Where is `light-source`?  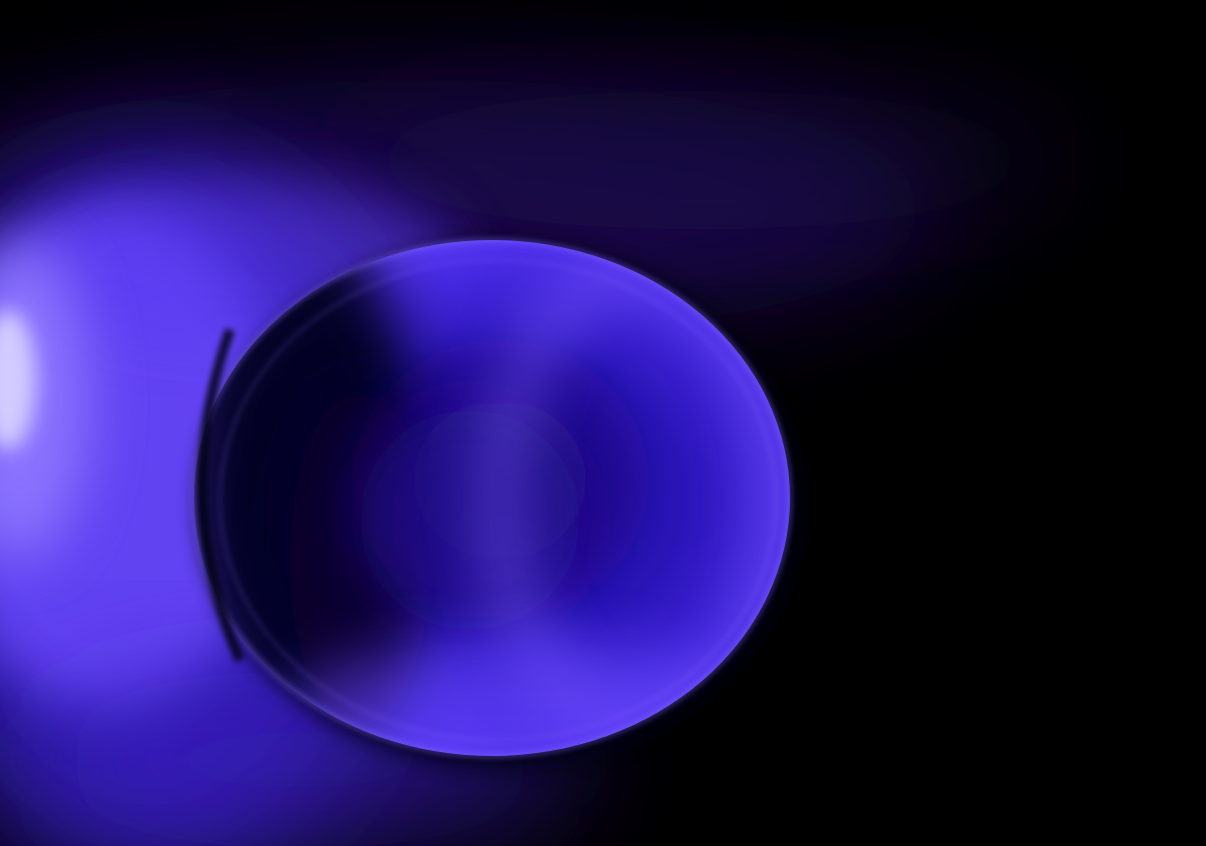 light-source is located at coordinates (45, 400).